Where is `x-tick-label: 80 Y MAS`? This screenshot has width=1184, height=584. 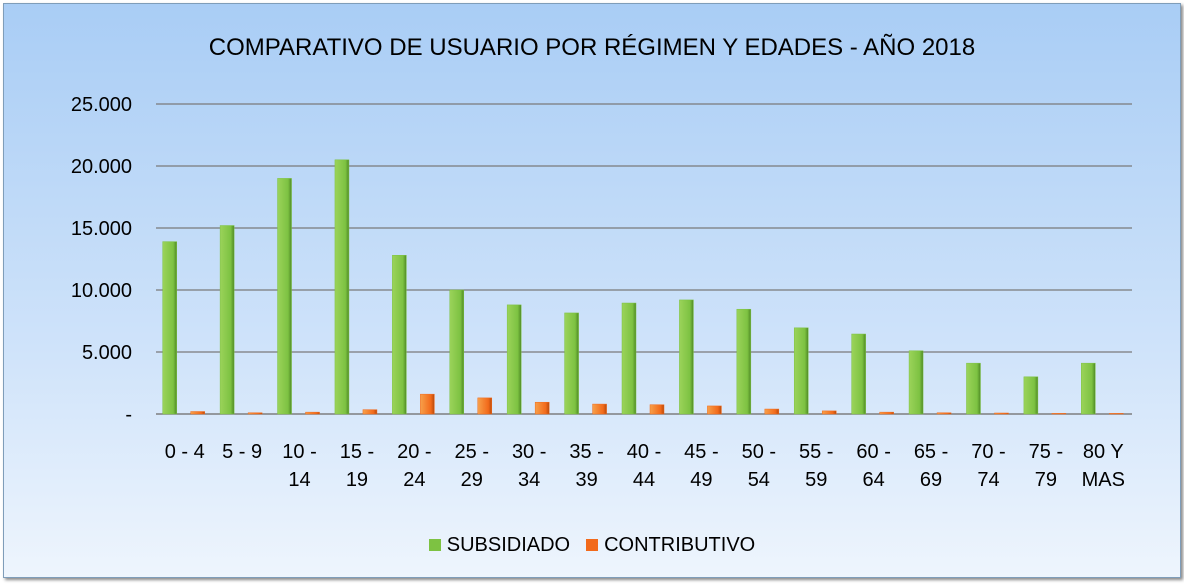 x-tick-label: 80 Y MAS is located at coordinates (1103, 466).